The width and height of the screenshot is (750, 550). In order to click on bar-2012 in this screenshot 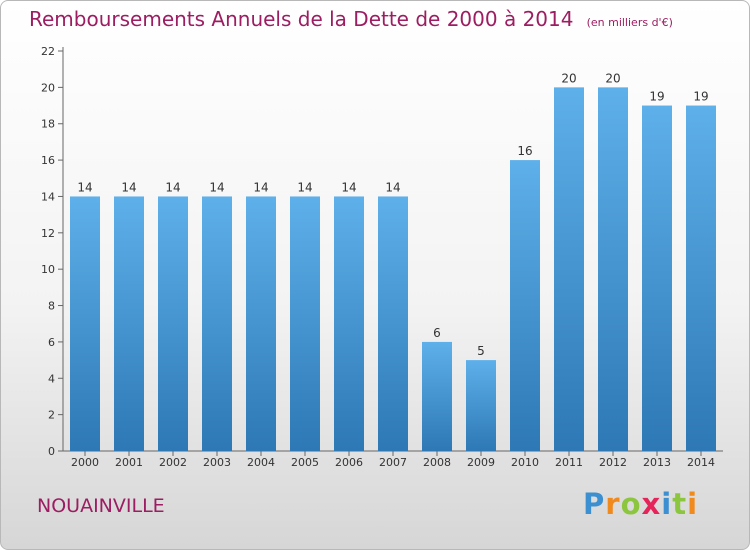, I will do `click(613, 269)`.